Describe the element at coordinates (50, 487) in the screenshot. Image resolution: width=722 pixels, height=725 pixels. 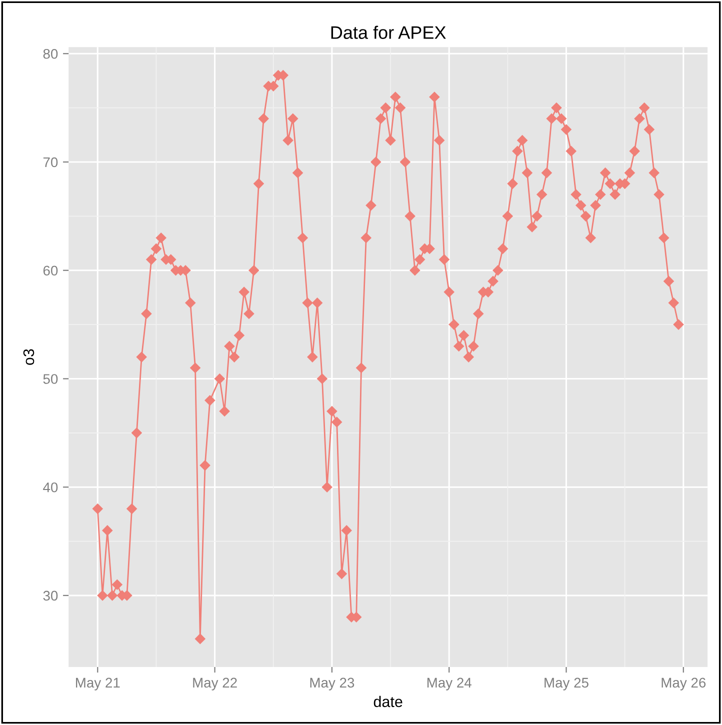
I see `y-tick-label: 40` at that location.